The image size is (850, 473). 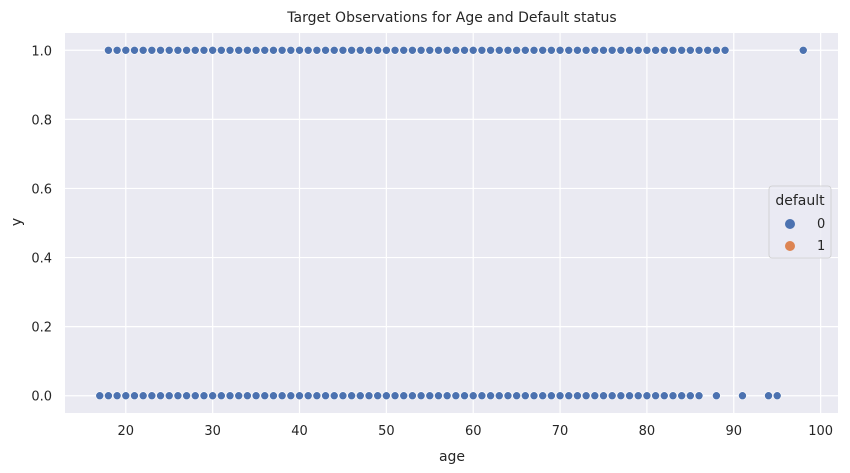 I want to click on x-axis-ticks: 20 30 40 50 60 70 80 90 100, so click(x=476, y=431).